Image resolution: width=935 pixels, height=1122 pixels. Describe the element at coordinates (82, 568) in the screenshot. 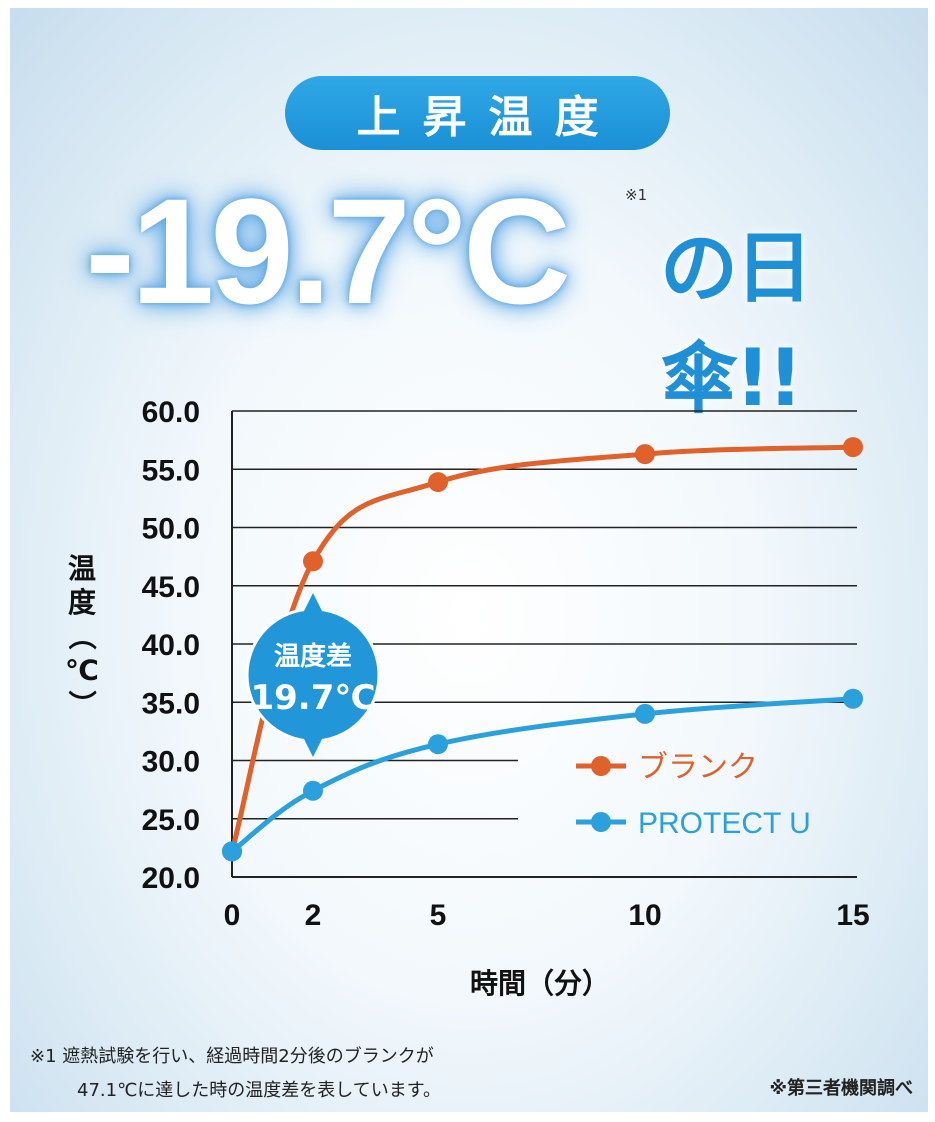

I see `y-axis-label-char: 温` at that location.